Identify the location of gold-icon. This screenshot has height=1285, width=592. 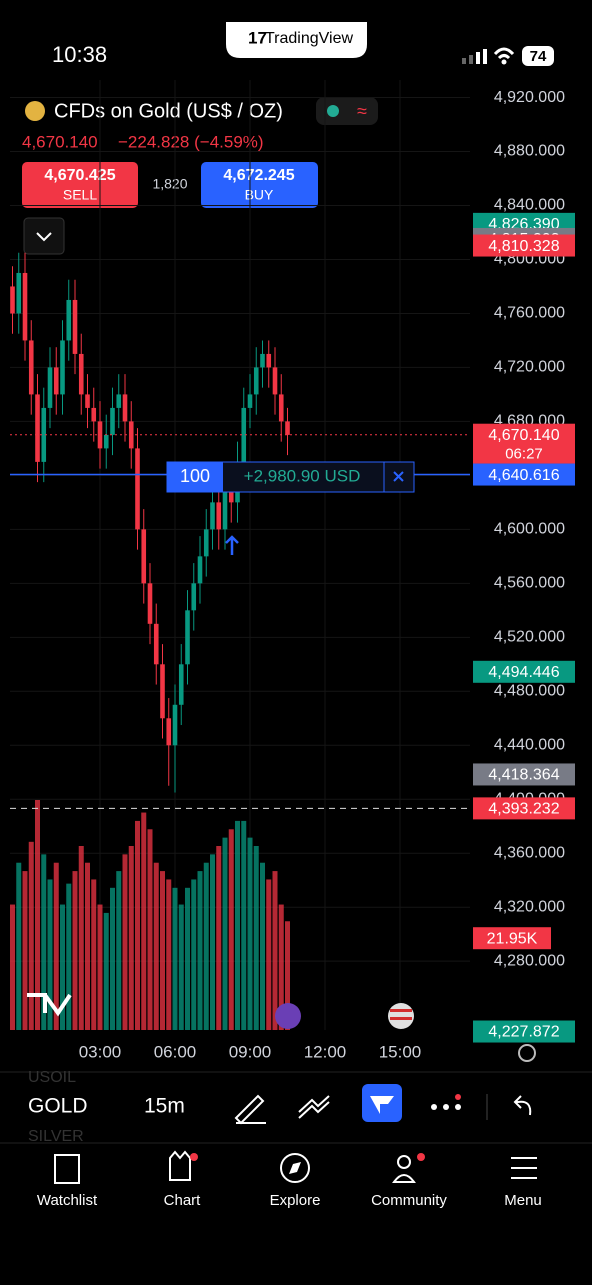
(35, 111).